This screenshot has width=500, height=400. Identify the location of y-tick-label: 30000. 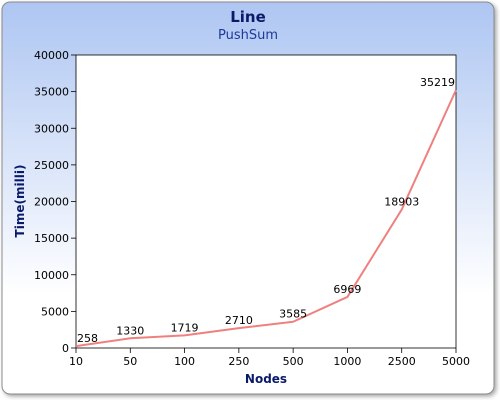
(51, 128).